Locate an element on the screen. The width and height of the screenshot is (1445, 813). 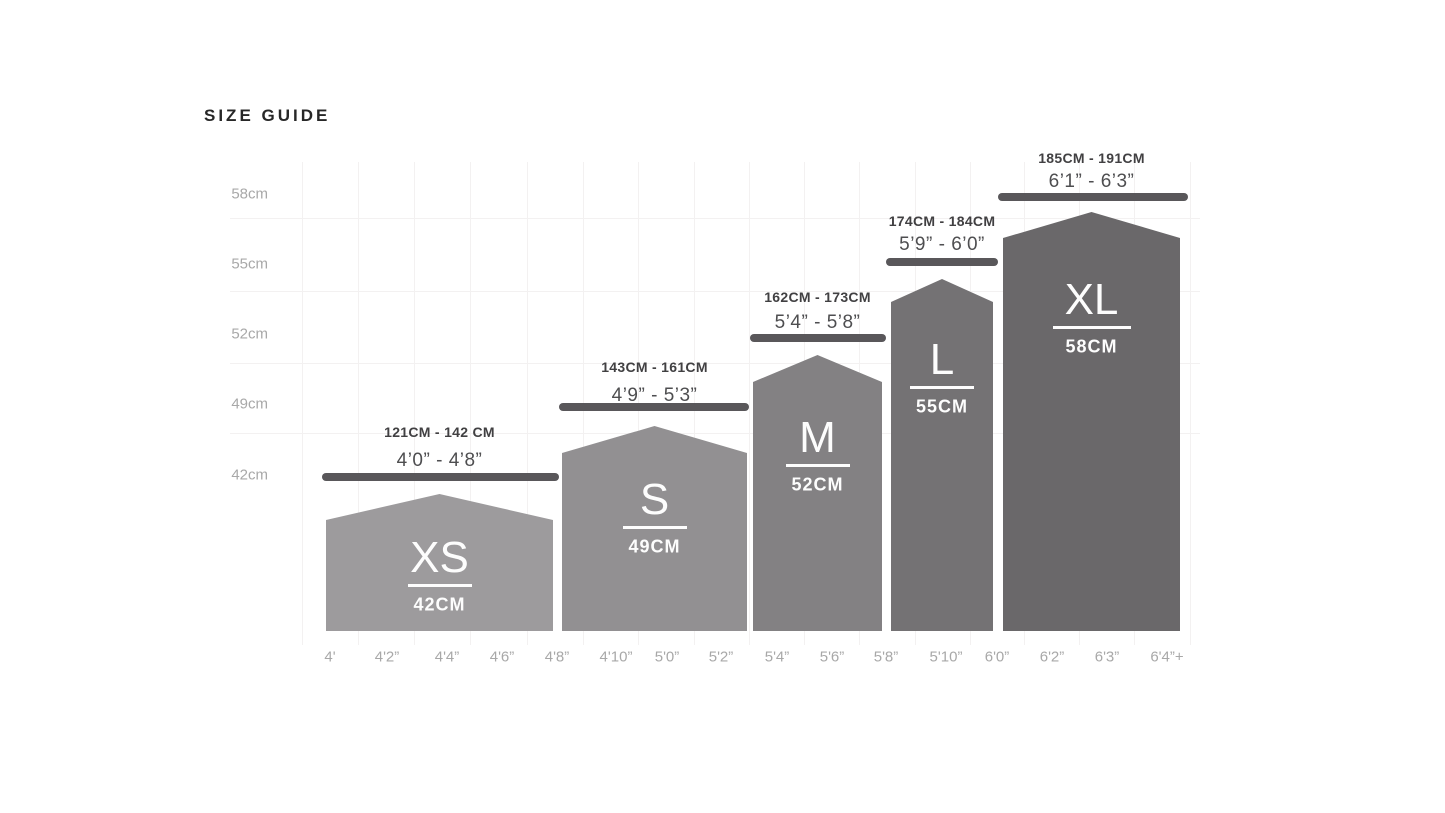
frame-size-label: 49CM is located at coordinates (654, 546).